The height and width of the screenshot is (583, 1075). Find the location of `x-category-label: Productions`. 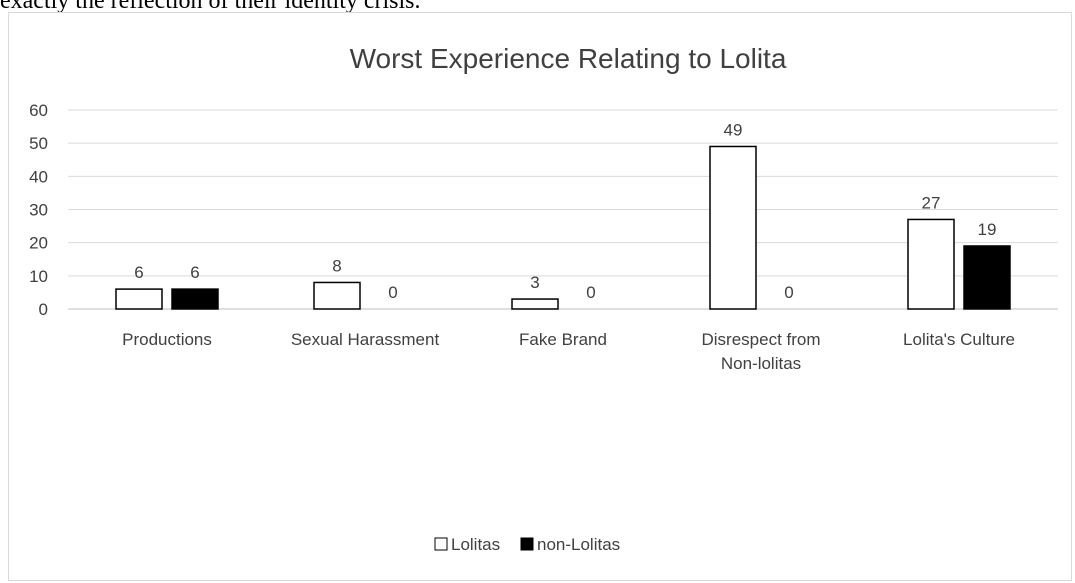

x-category-label: Productions is located at coordinates (167, 339).